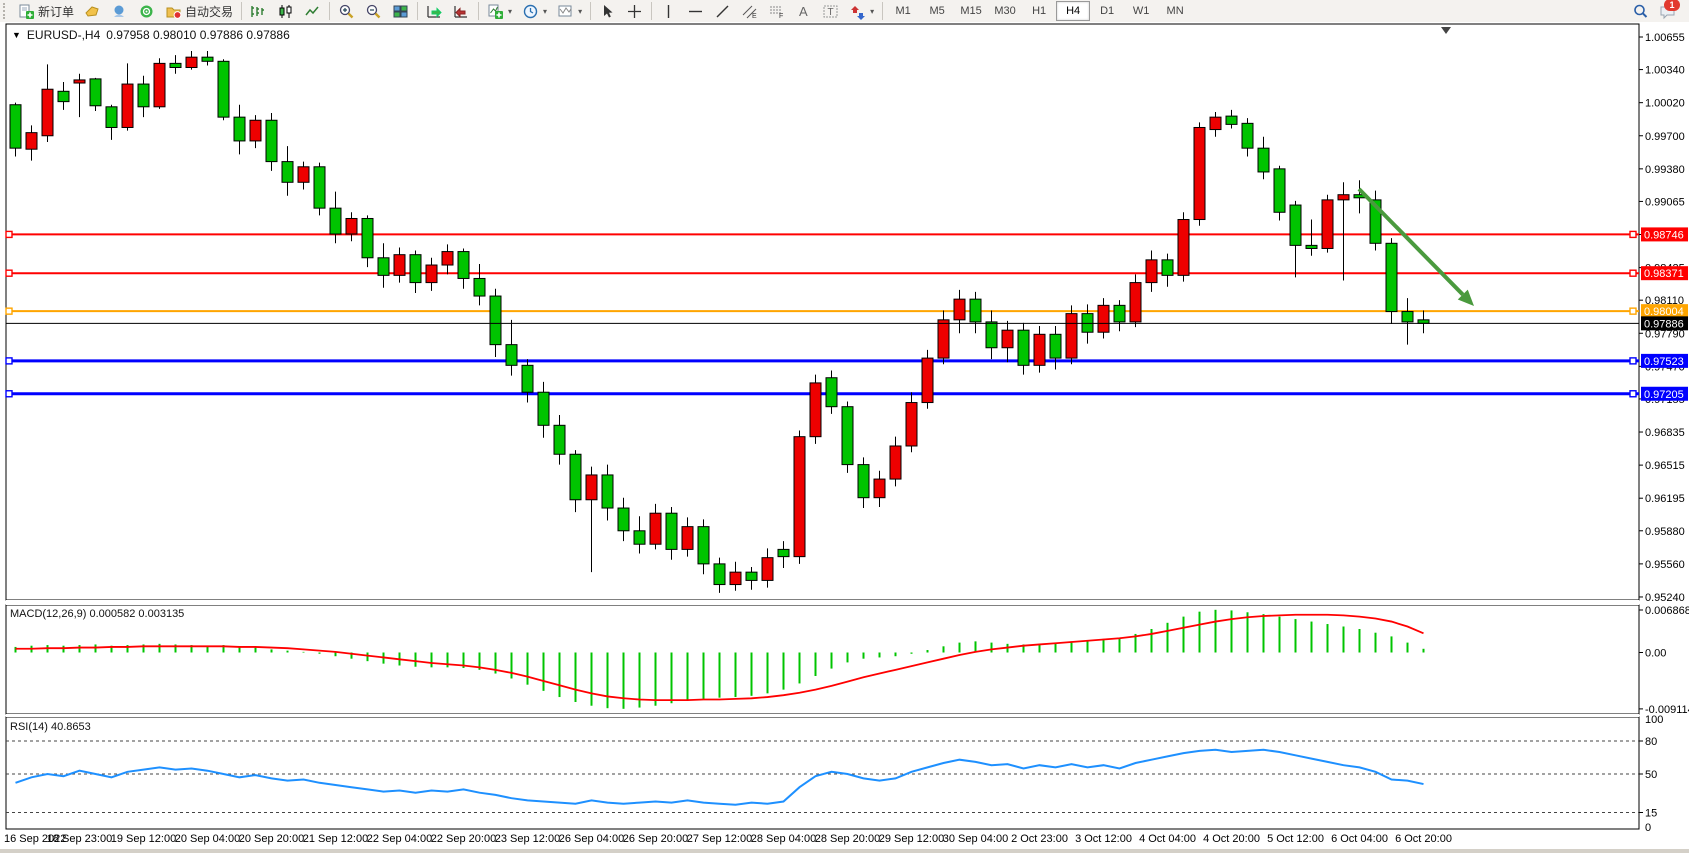  What do you see at coordinates (937, 11) in the screenshot?
I see `timeframe-m5-button: M5` at bounding box center [937, 11].